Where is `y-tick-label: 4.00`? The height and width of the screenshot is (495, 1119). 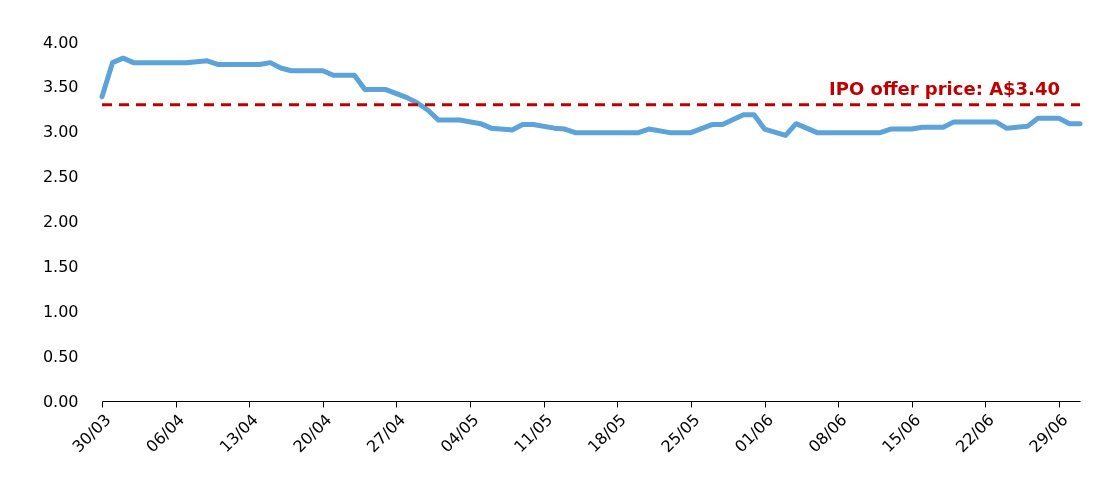 y-tick-label: 4.00 is located at coordinates (60, 42).